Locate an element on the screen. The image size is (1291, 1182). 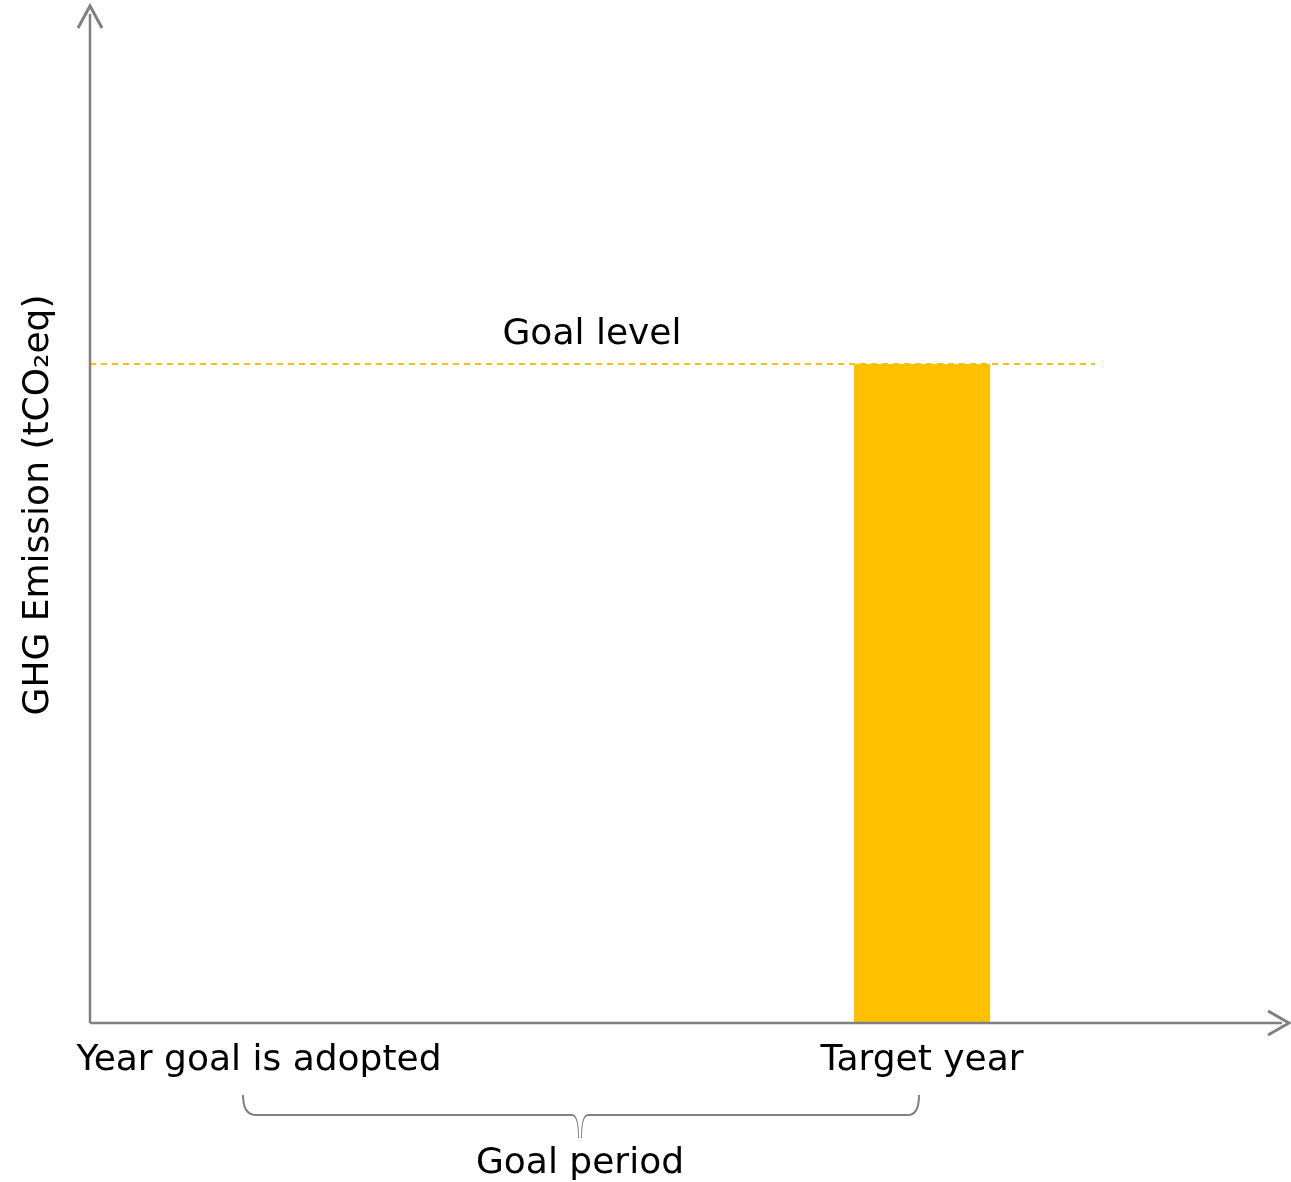
x-tick-label: Target year is located at coordinates (921, 1057).